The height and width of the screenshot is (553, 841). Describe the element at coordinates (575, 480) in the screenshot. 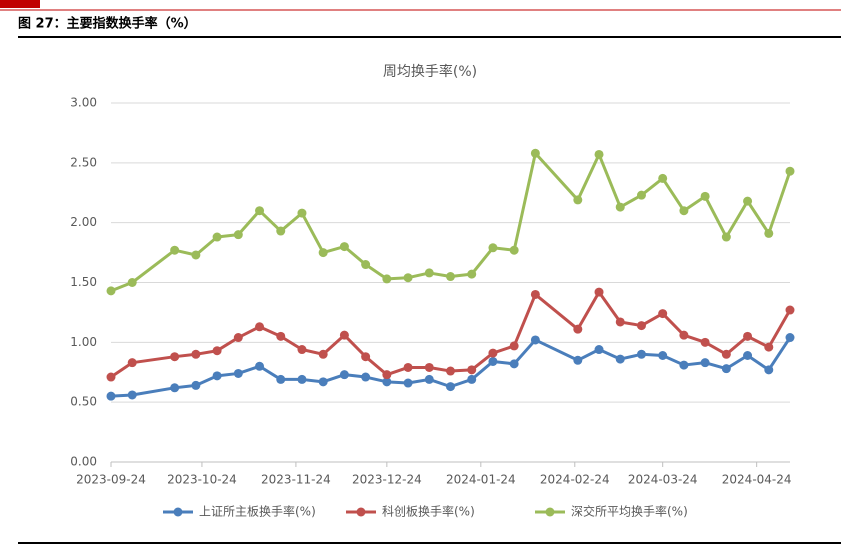

I see `x-tick-label: 2024-02-24` at that location.